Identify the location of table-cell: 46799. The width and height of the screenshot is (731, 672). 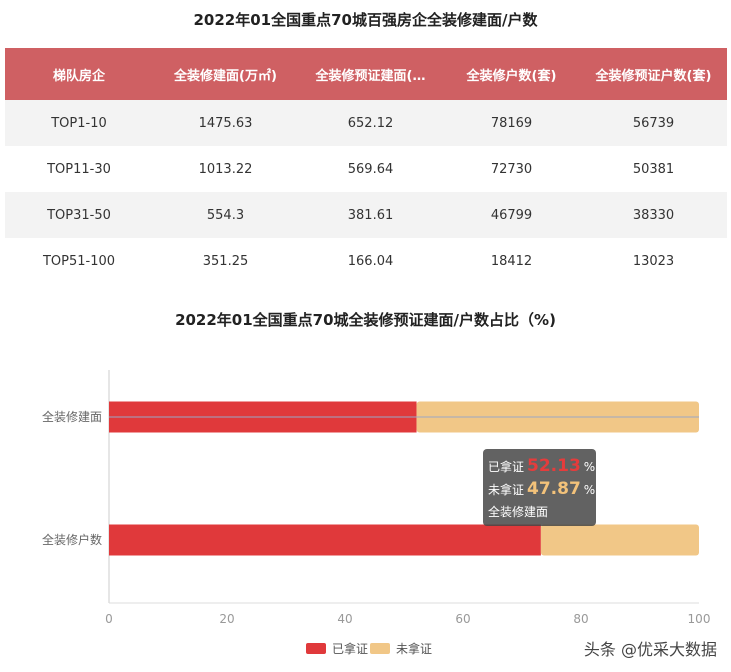
(511, 215).